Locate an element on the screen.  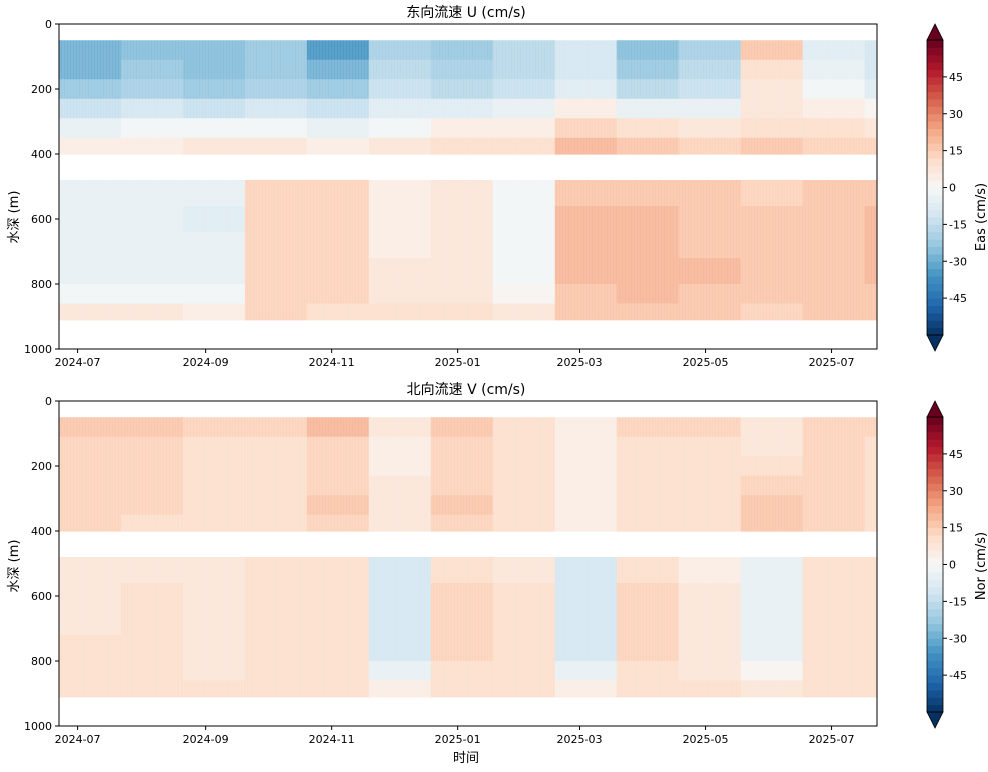
y-tick-label: 800 is located at coordinates (41, 284).